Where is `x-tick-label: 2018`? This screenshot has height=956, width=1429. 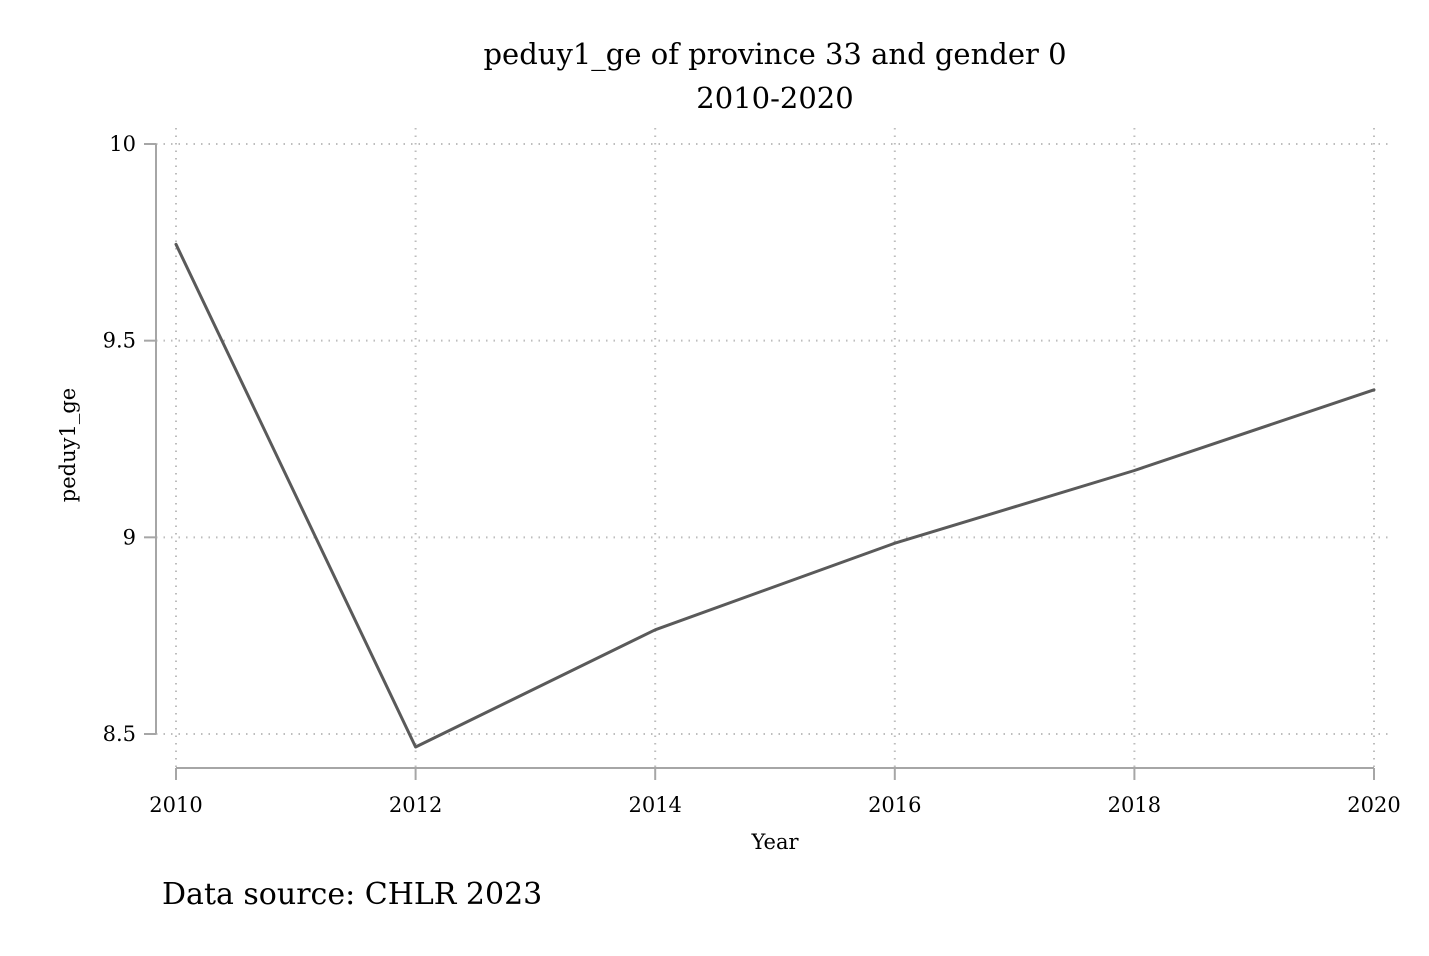
x-tick-label: 2018 is located at coordinates (1134, 805).